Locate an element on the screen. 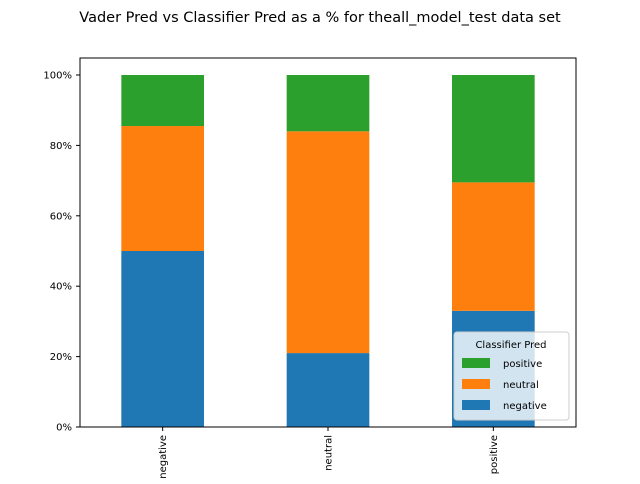  bar-neutral-positive is located at coordinates (328, 103).